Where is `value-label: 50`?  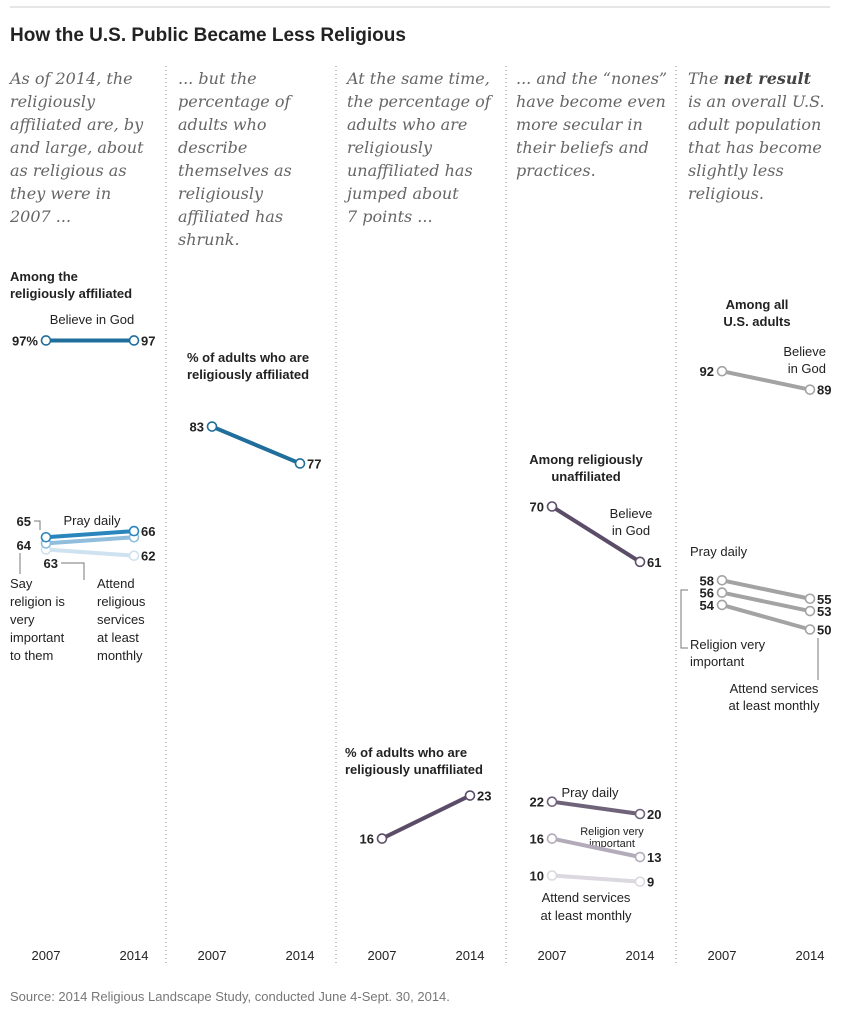 value-label: 50 is located at coordinates (824, 630).